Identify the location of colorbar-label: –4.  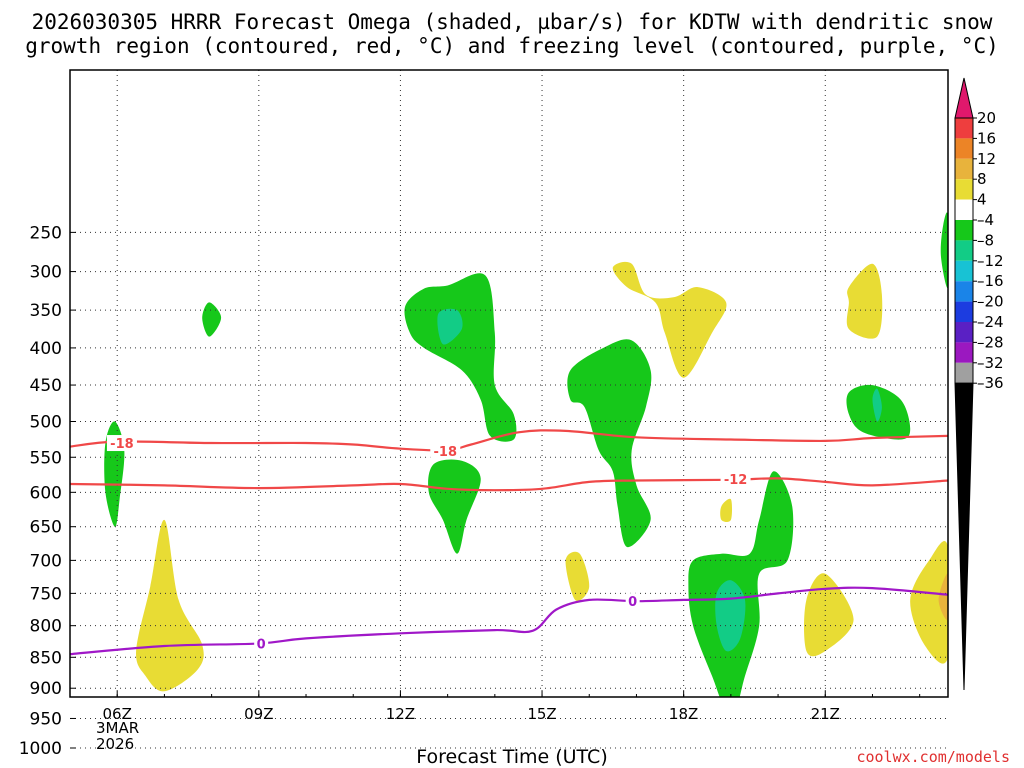
(985, 220).